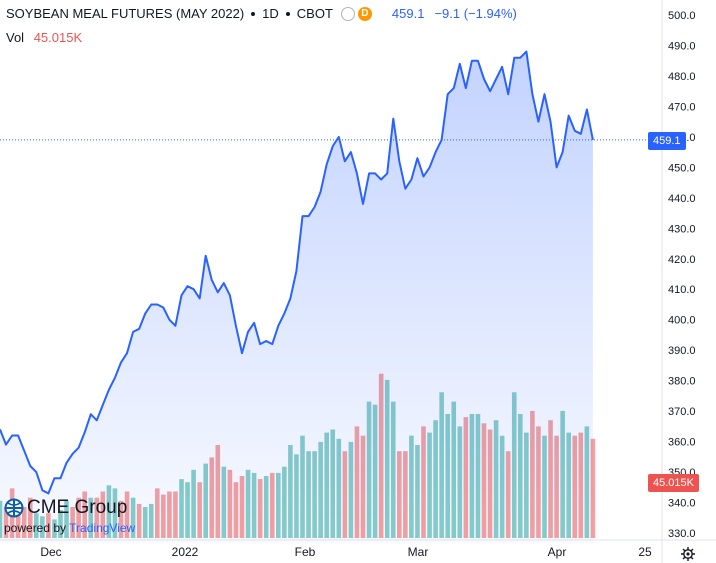 Image resolution: width=716 pixels, height=563 pixels. What do you see at coordinates (682, 46) in the screenshot?
I see `y-tick-label: 490.0` at bounding box center [682, 46].